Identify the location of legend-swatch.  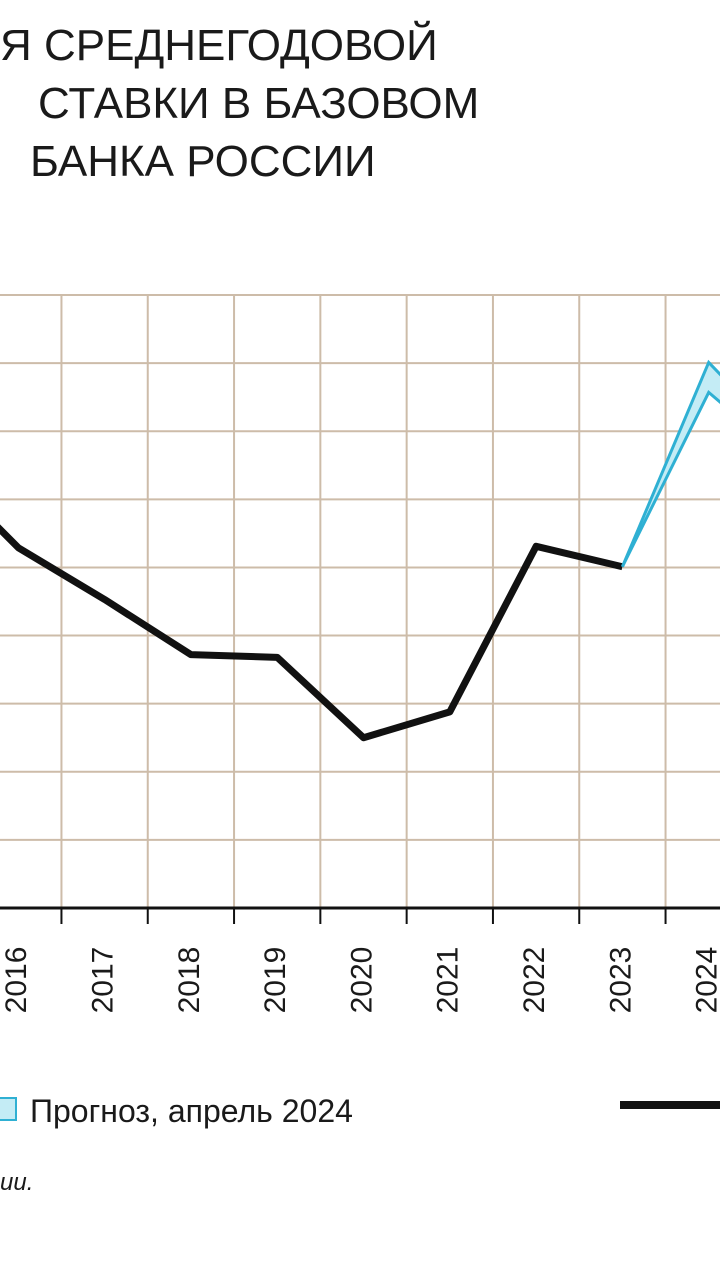
(8, 1109).